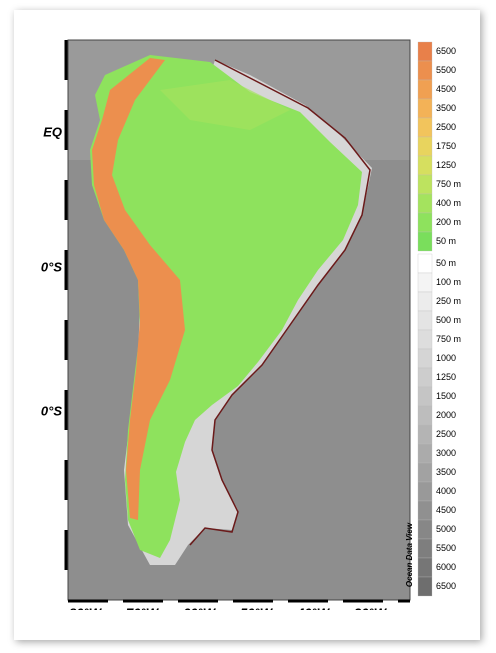 The image size is (496, 653). I want to click on colorbar-label: 100 m, so click(448, 282).